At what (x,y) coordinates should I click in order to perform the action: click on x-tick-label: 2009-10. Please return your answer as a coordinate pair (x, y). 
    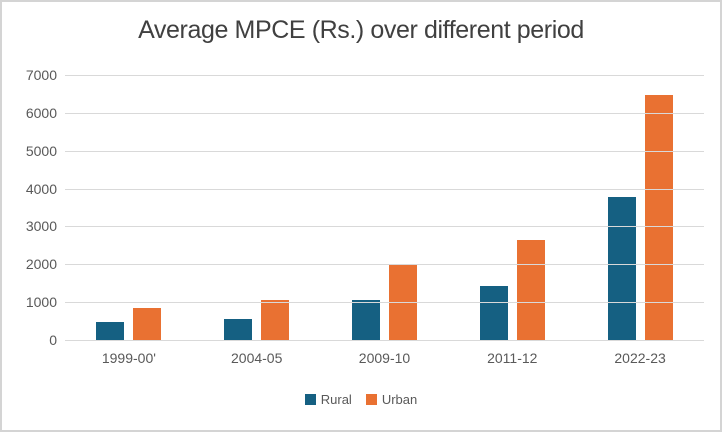
    Looking at the image, I should click on (384, 358).